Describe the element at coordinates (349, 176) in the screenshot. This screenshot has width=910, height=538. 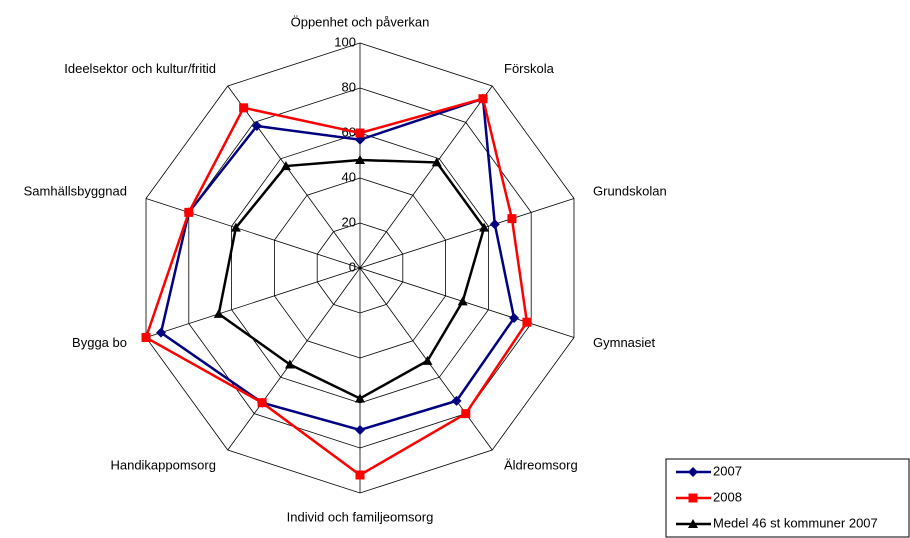
I see `y-tick-label: 40` at that location.